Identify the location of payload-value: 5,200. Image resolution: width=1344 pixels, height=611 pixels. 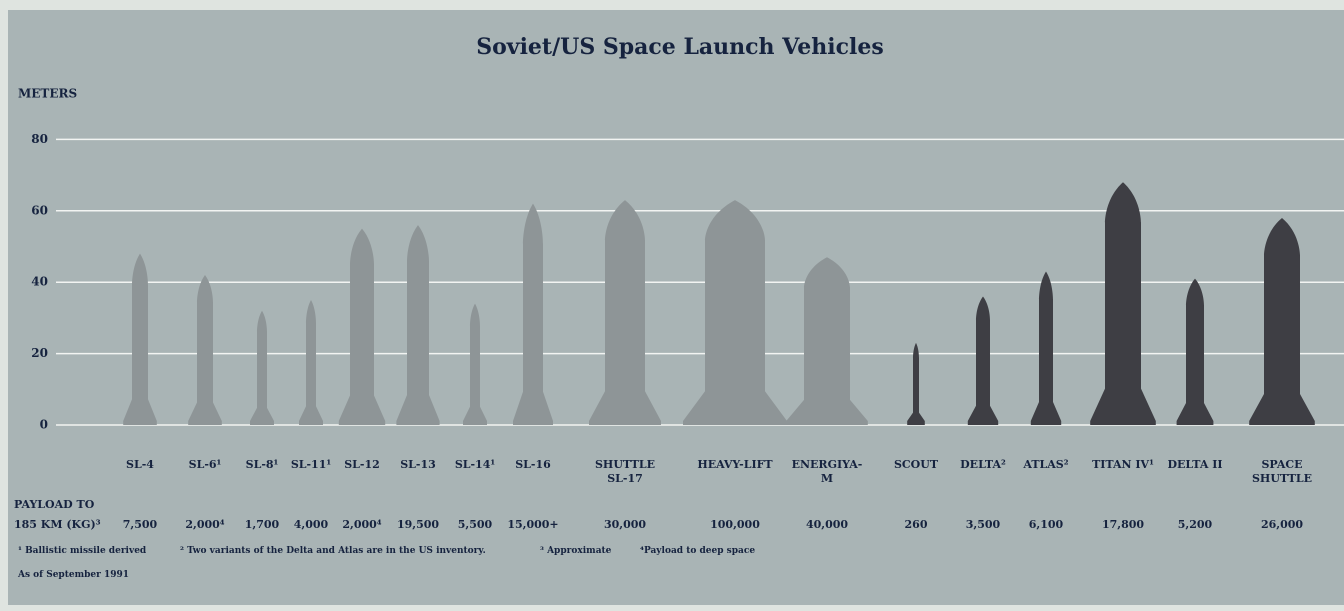
(1195, 524).